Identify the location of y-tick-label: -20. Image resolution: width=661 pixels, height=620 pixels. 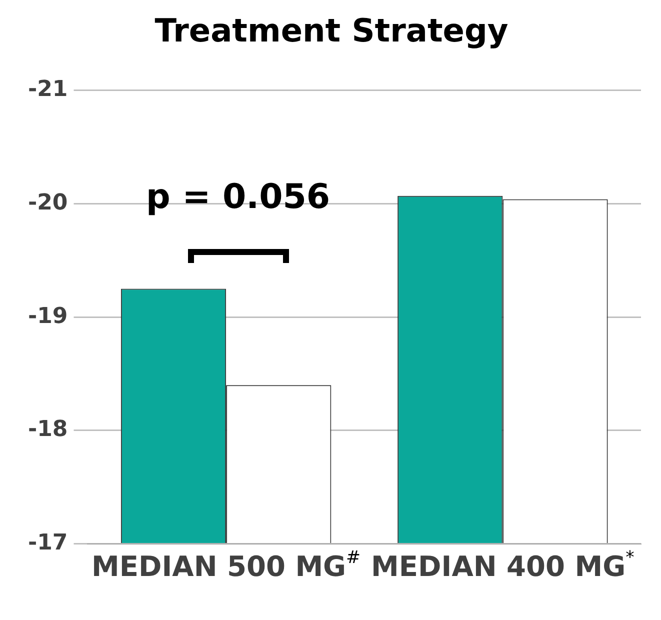
(48, 203).